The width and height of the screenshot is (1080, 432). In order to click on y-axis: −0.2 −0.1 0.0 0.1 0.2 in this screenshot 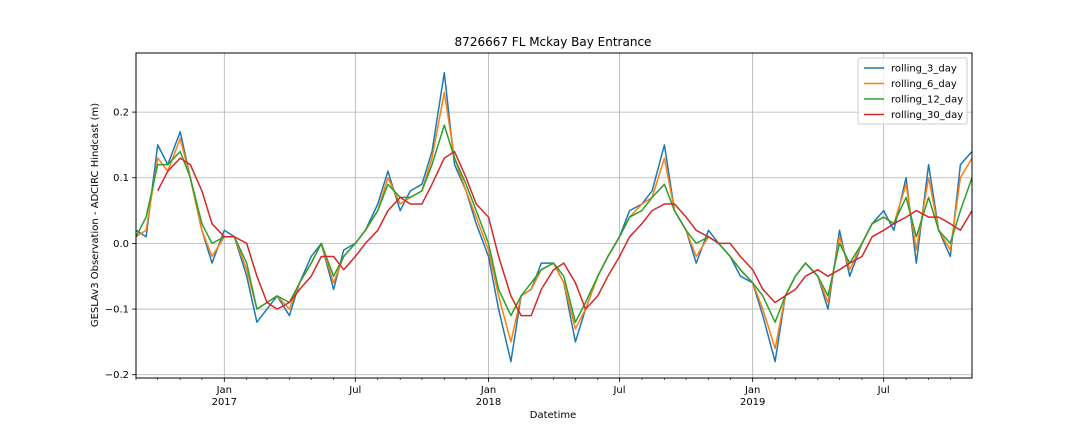, I will do `click(120, 244)`.